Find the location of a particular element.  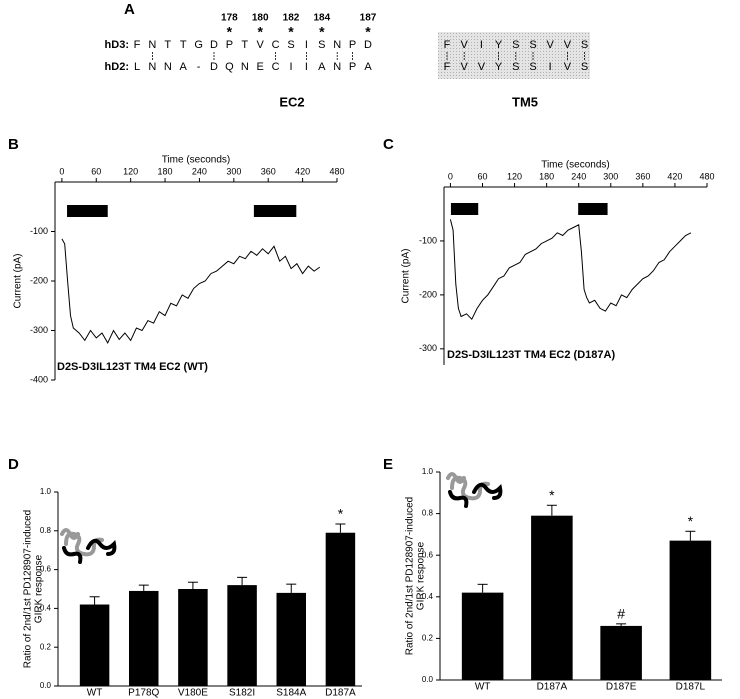

region-label: TM5 is located at coordinates (525, 101).